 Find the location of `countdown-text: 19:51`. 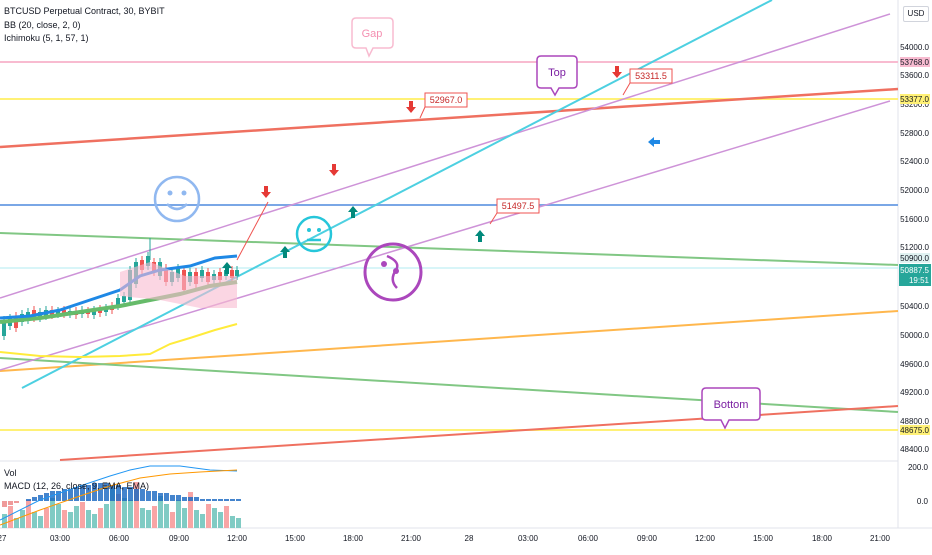

countdown-text: 19:51 is located at coordinates (919, 280).